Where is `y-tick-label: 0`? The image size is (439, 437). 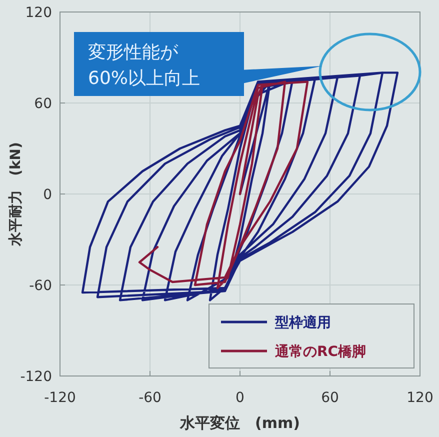 y-tick-label: 0 is located at coordinates (47, 195).